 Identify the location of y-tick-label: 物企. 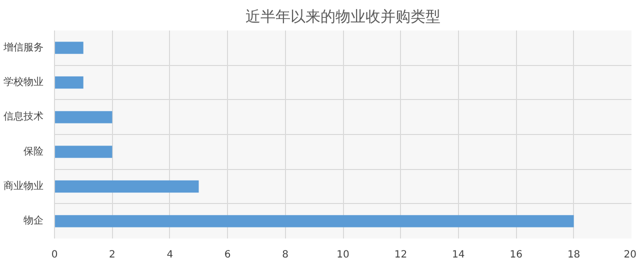
(34, 220).